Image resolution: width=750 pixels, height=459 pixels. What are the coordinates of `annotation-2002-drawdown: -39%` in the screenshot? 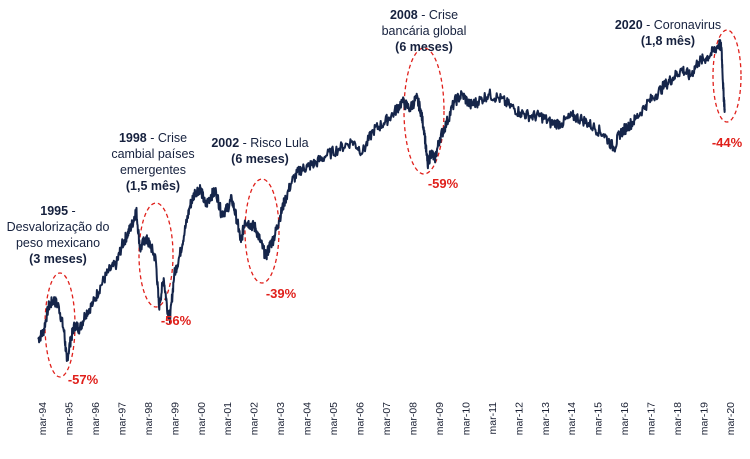 It's located at (281, 293).